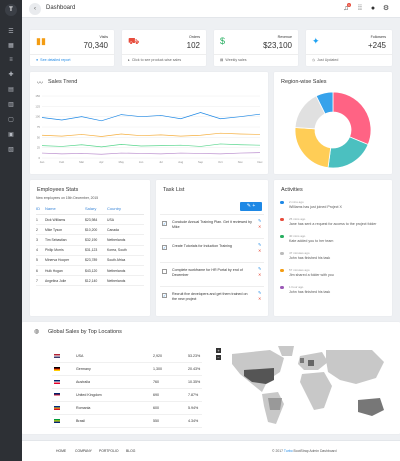 The width and height of the screenshot is (400, 461). I want to click on location-row: Germany 1,300 20.43%, so click(127, 369).